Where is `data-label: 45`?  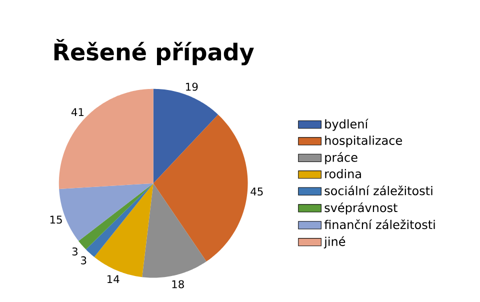
data-label: 45 is located at coordinates (256, 192).